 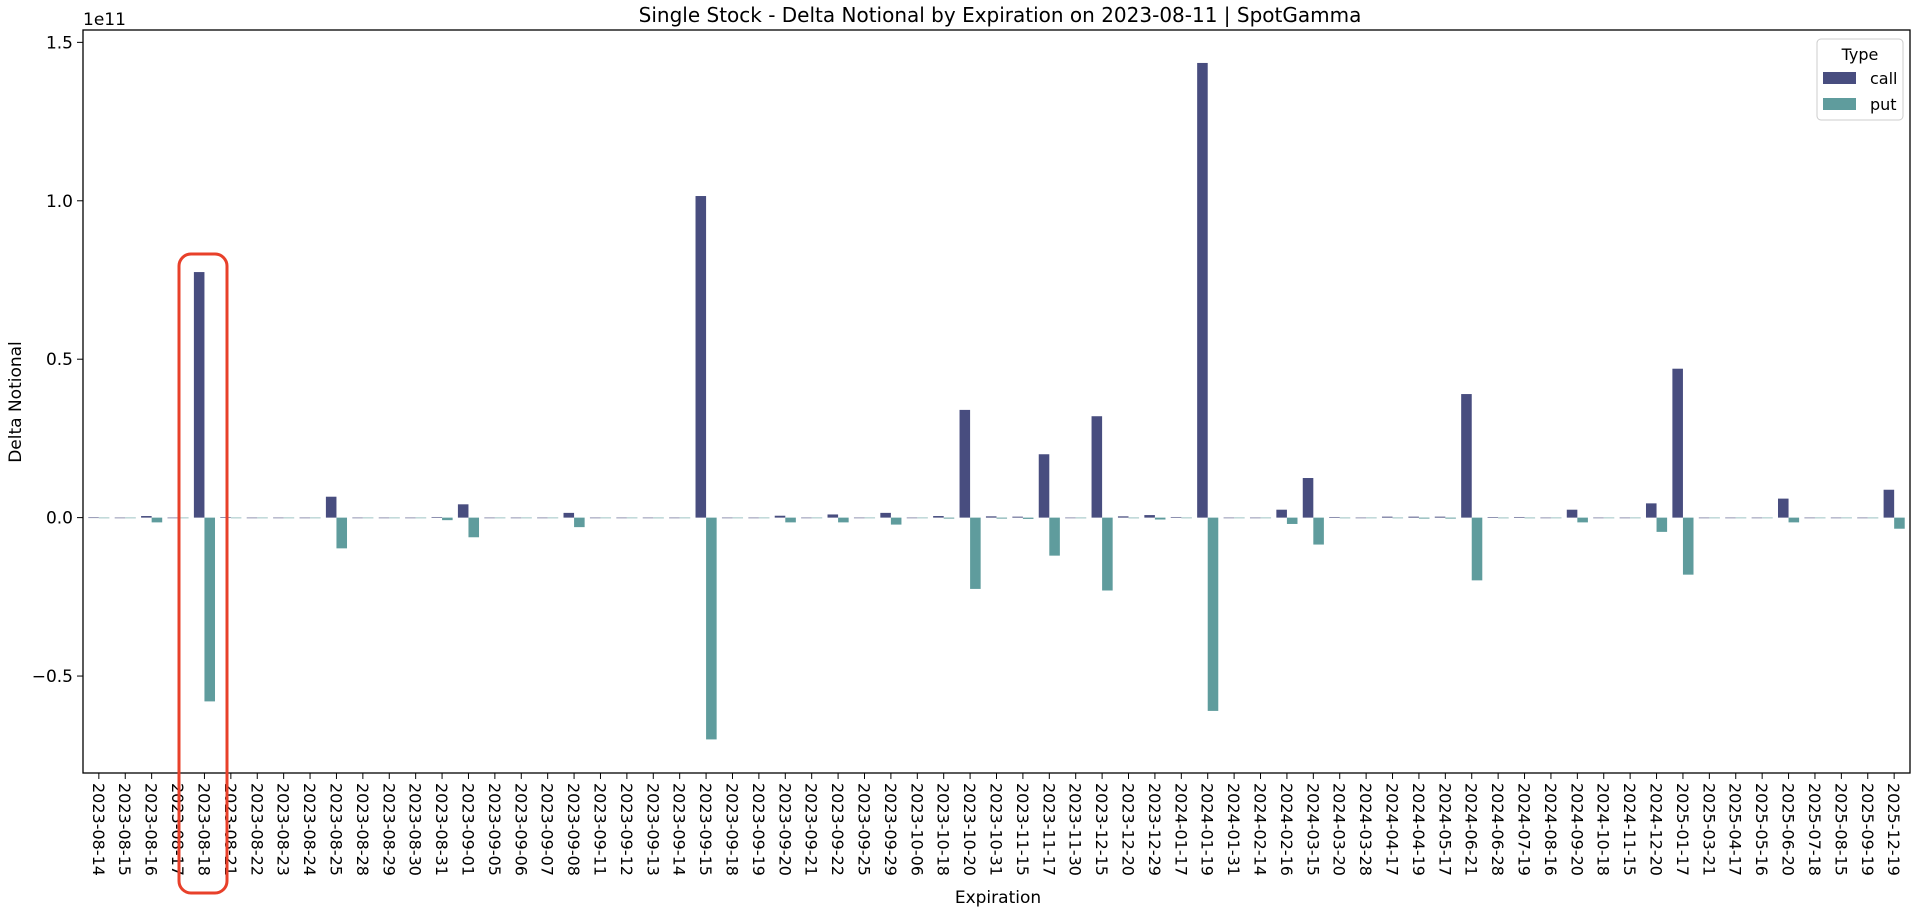 I want to click on x-tick-label: 2023-09-08, so click(x=573, y=829).